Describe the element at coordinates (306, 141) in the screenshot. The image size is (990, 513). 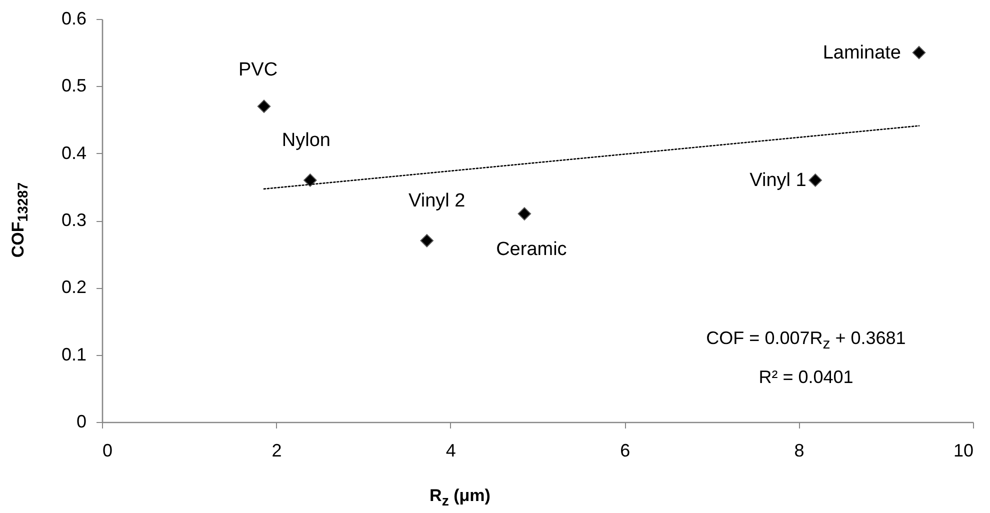
I see `annotation: Nylon` at that location.